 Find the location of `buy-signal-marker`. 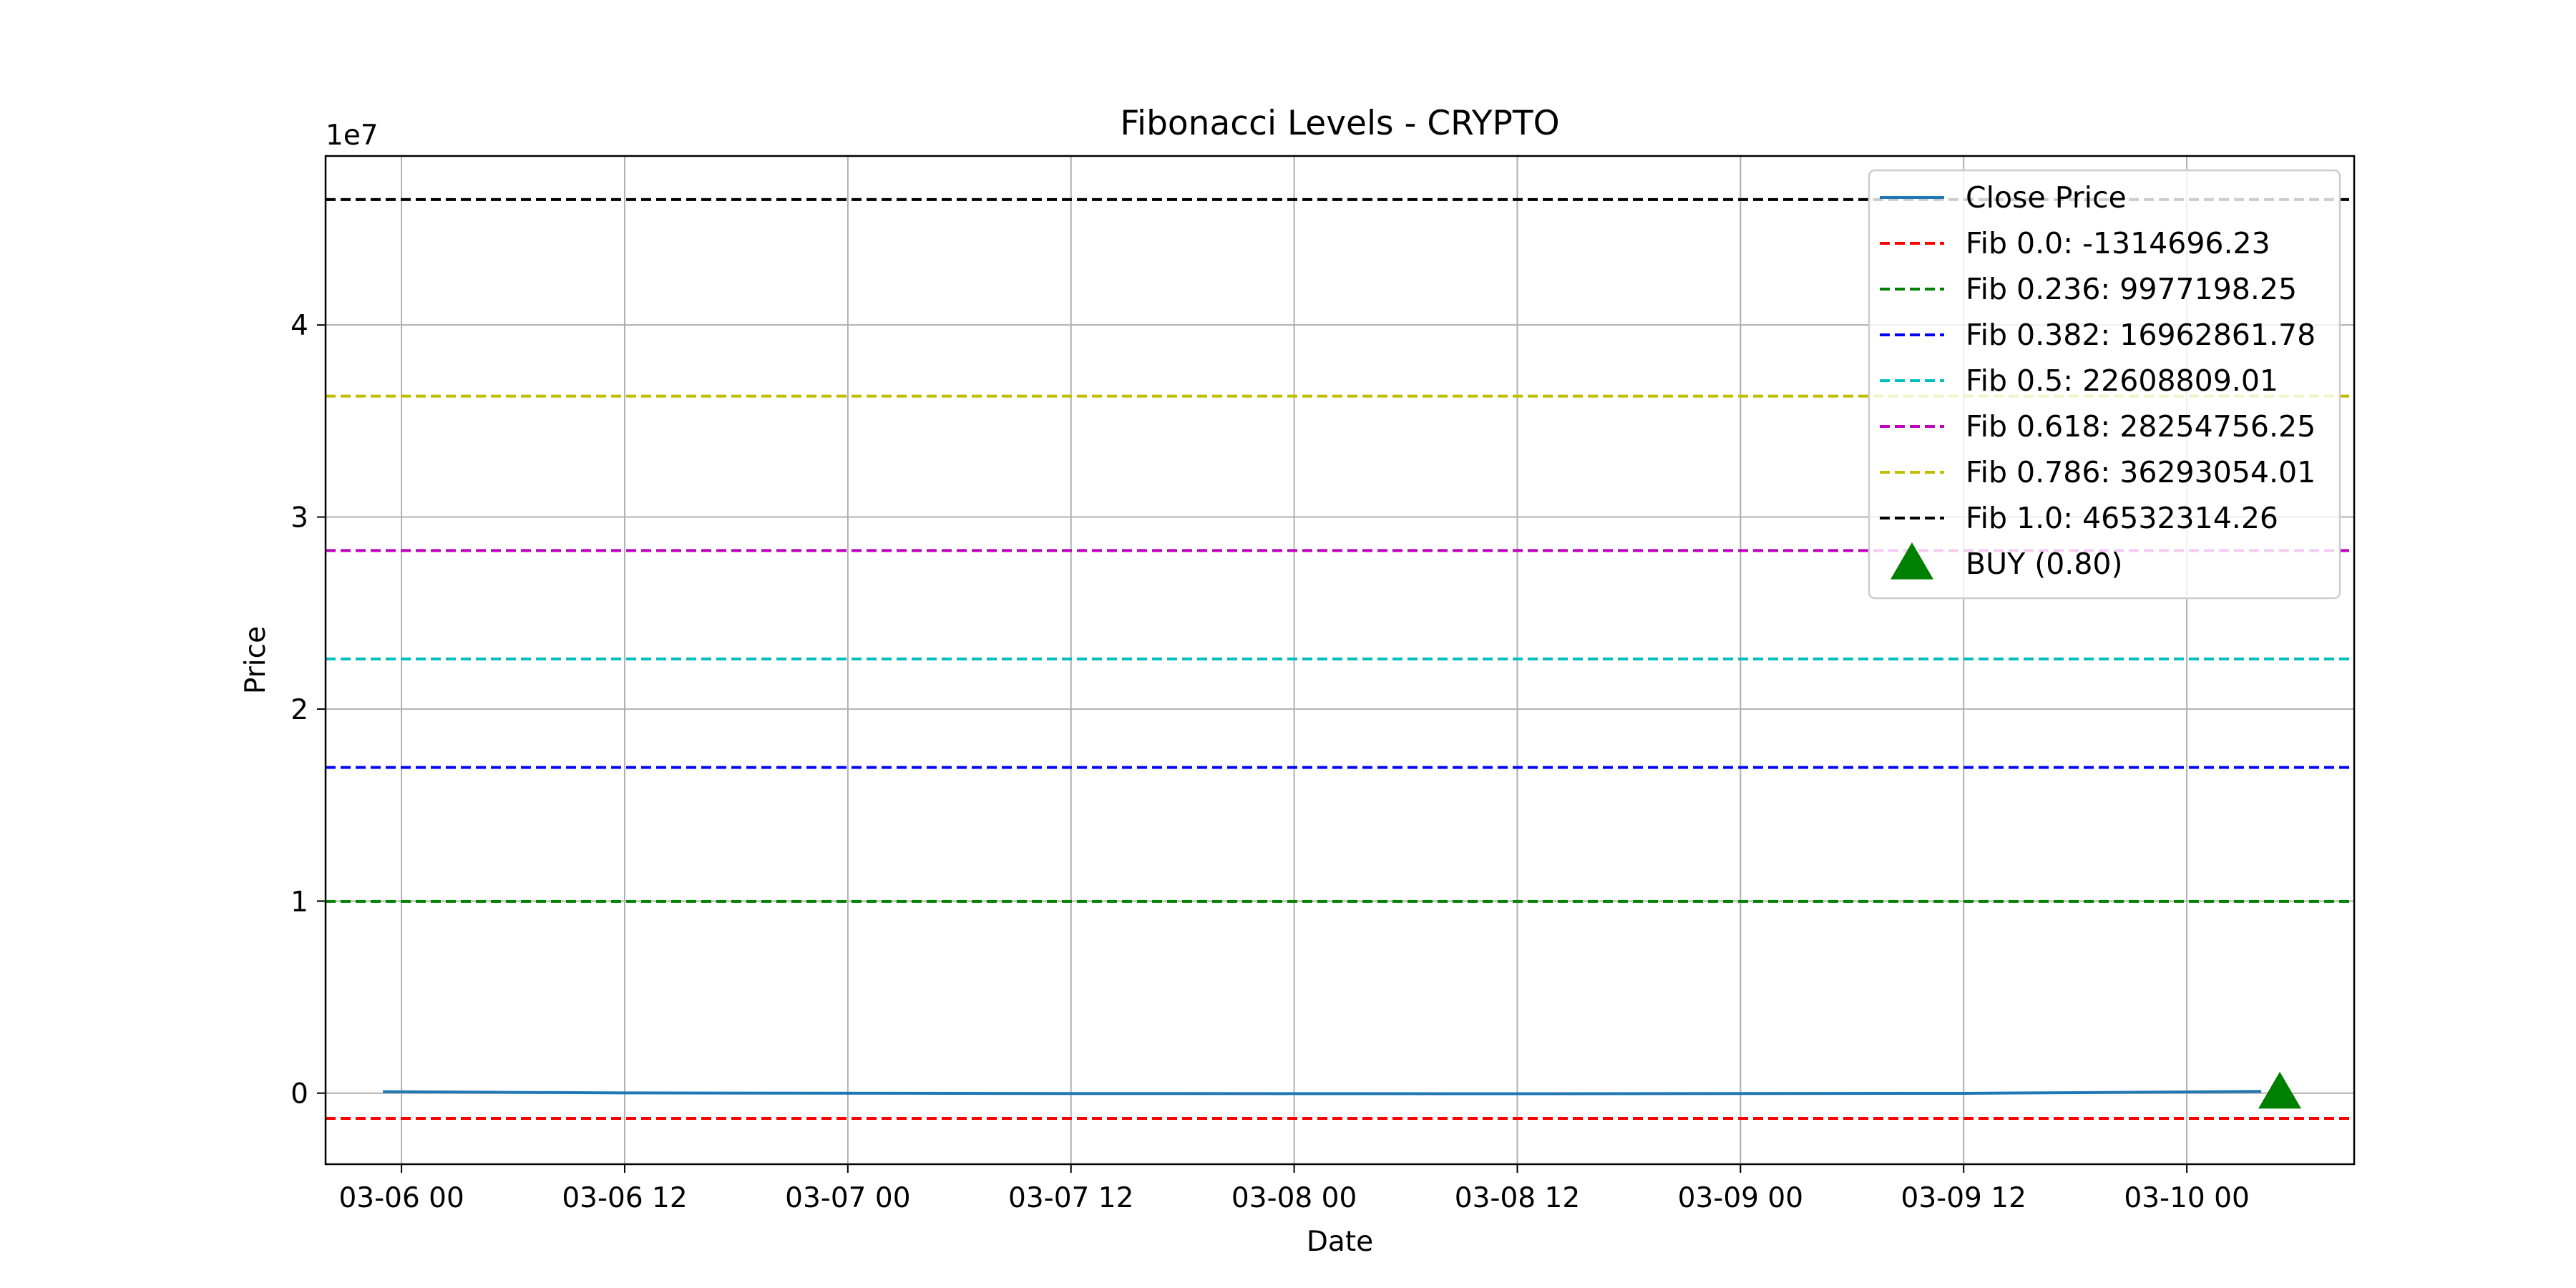

buy-signal-marker is located at coordinates (2280, 1090).